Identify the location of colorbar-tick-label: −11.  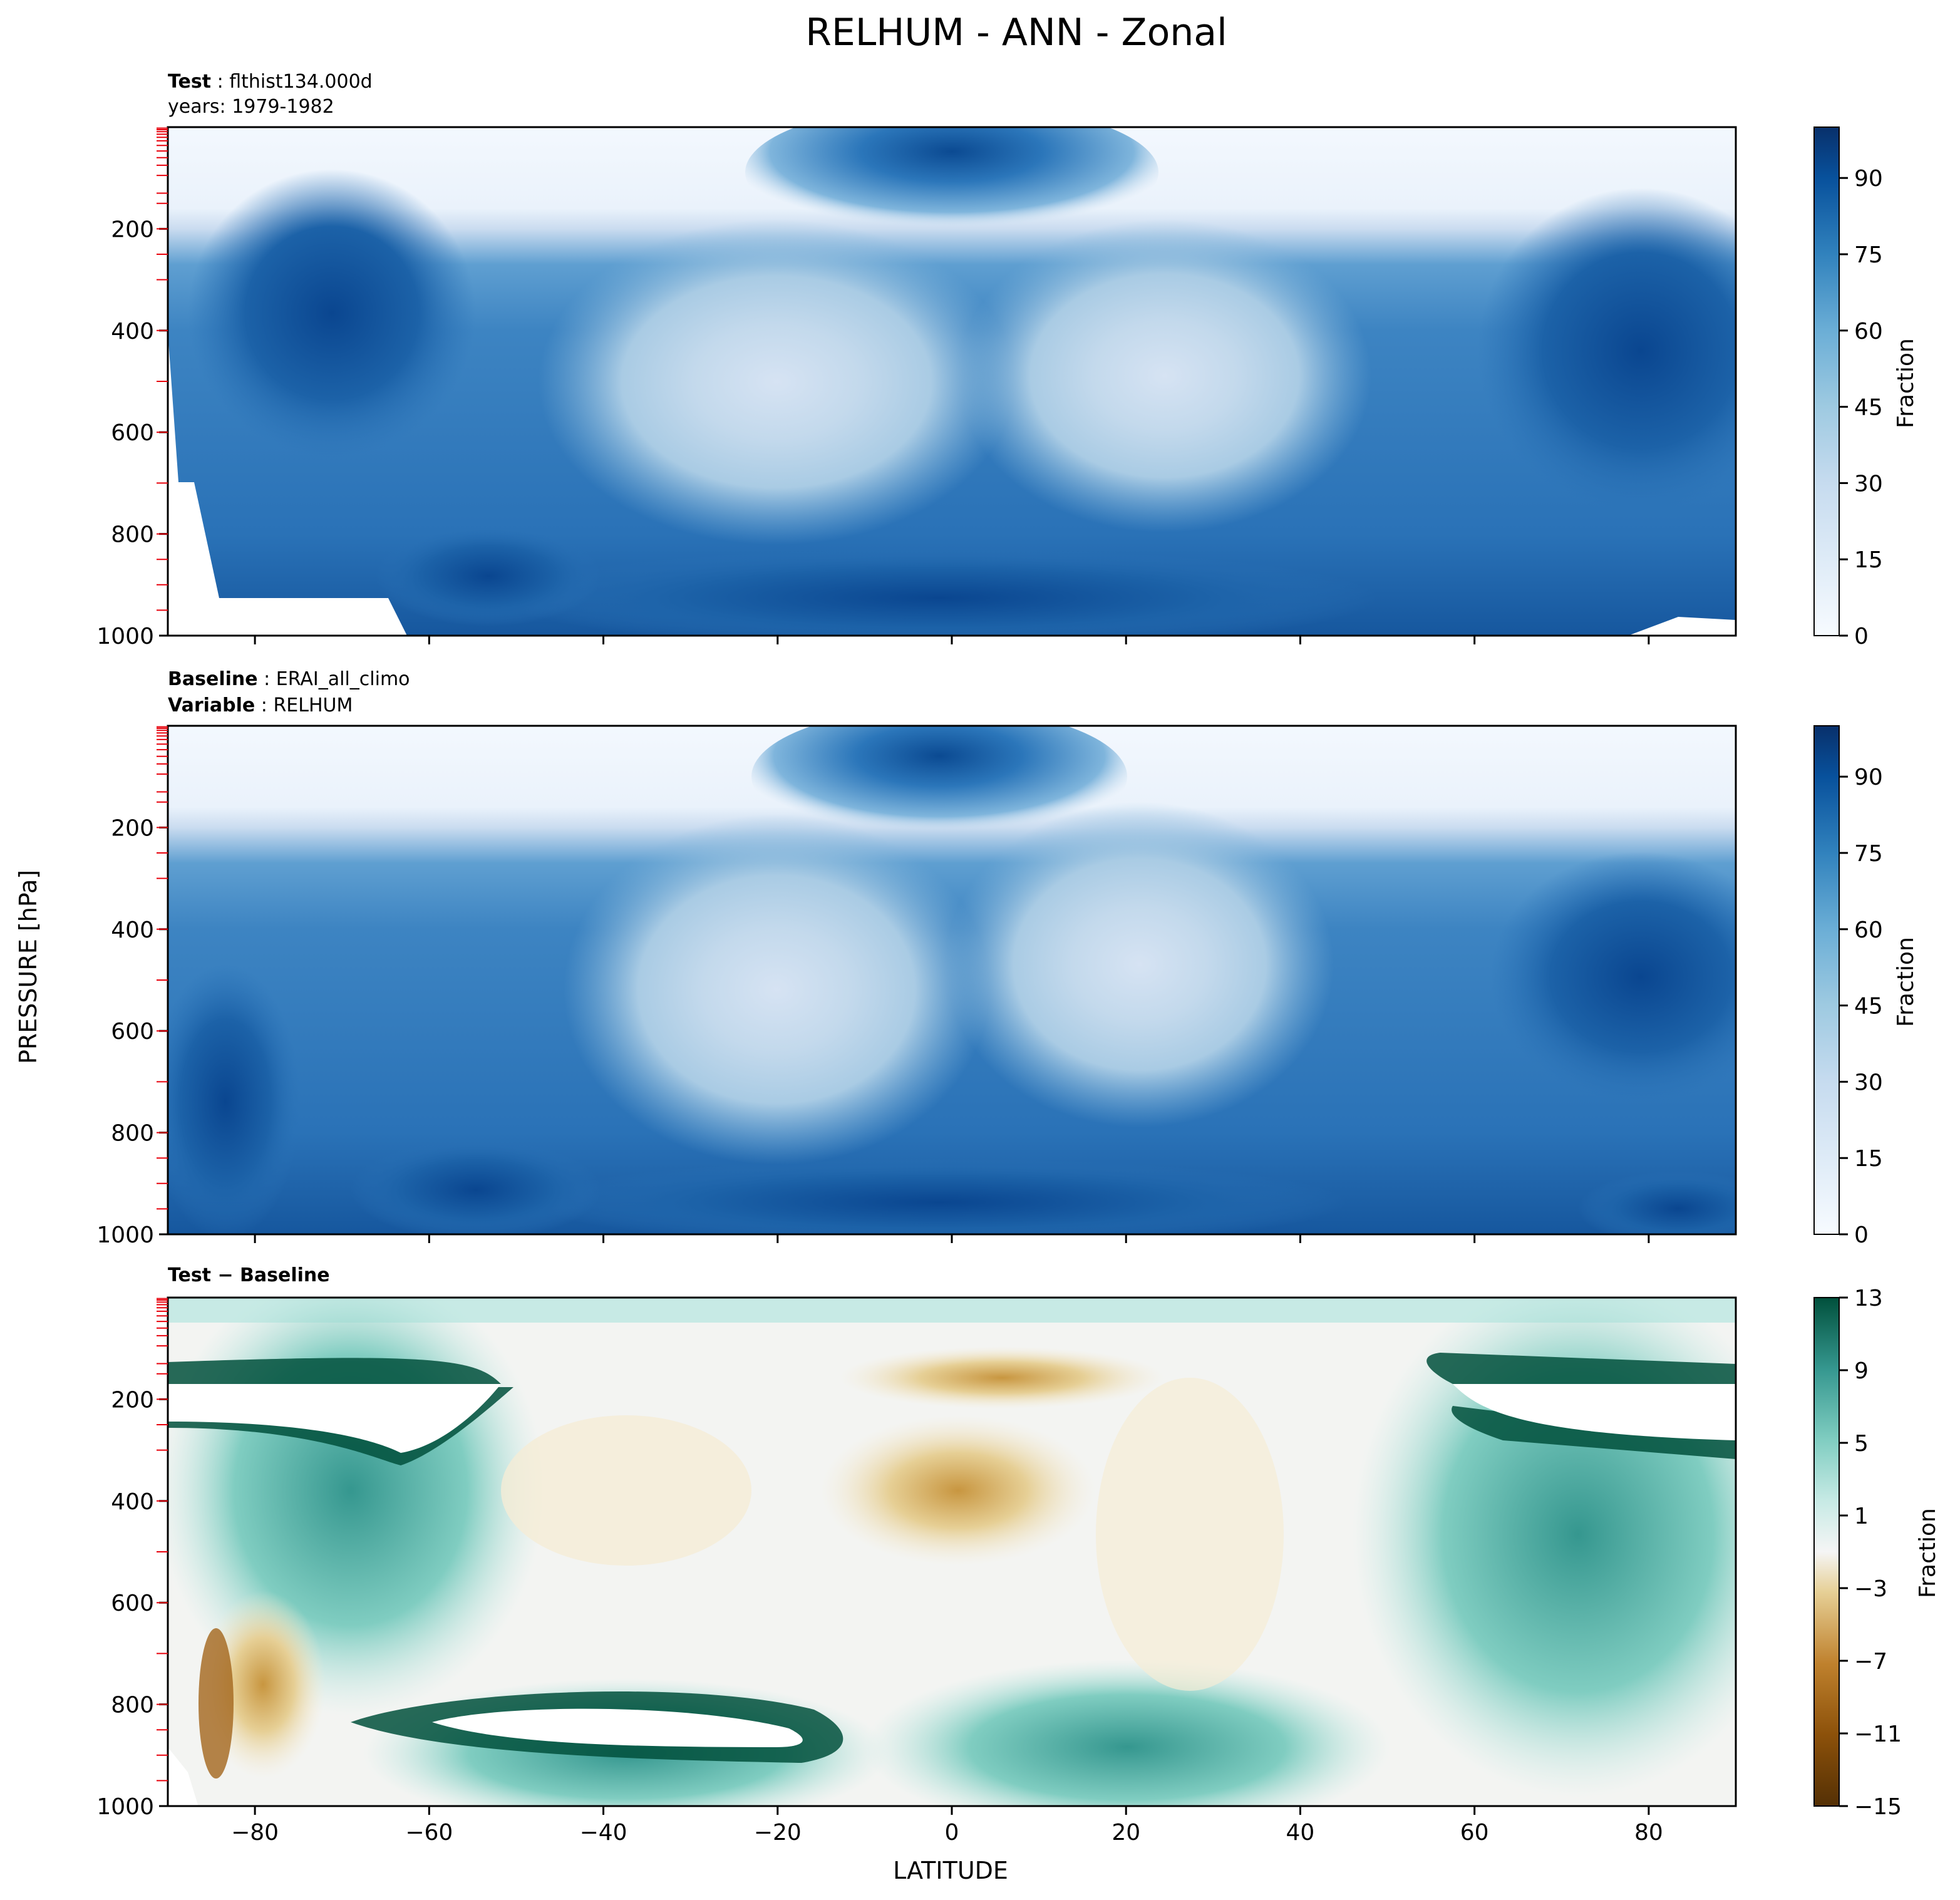
(1878, 1734).